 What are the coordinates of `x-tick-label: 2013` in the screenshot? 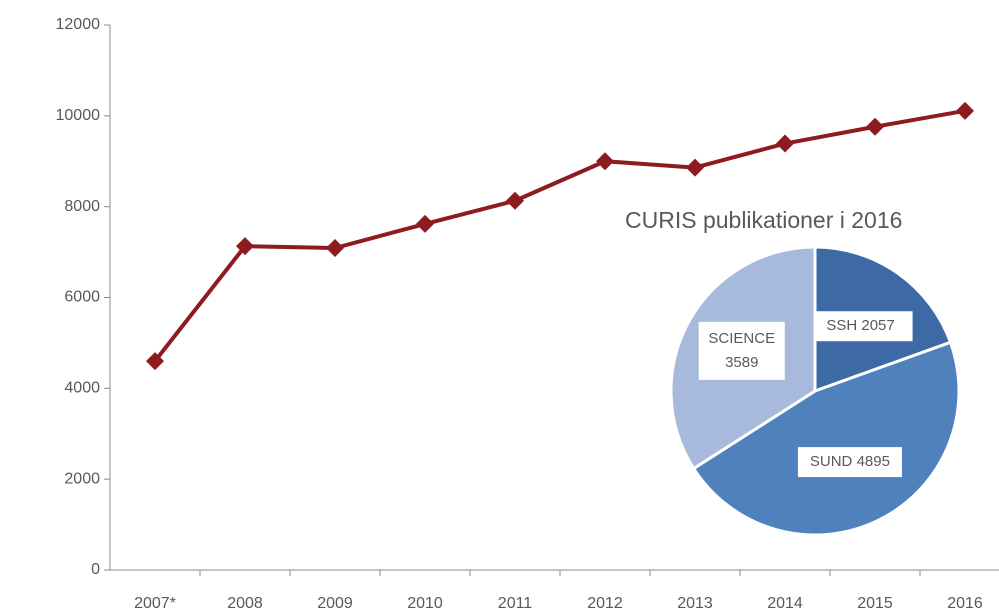 It's located at (695, 602).